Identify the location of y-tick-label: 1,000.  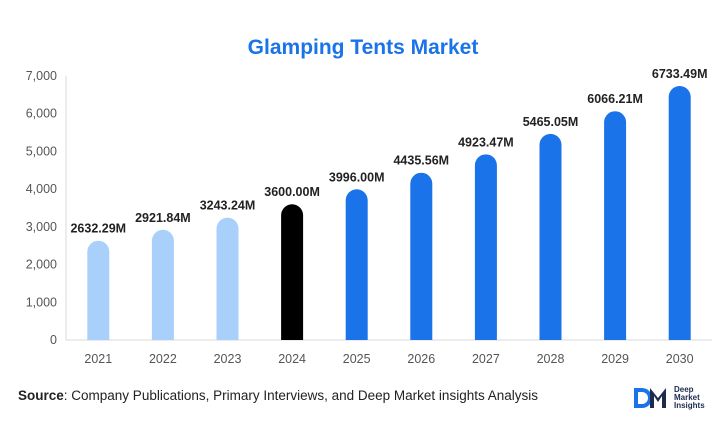
(41, 302).